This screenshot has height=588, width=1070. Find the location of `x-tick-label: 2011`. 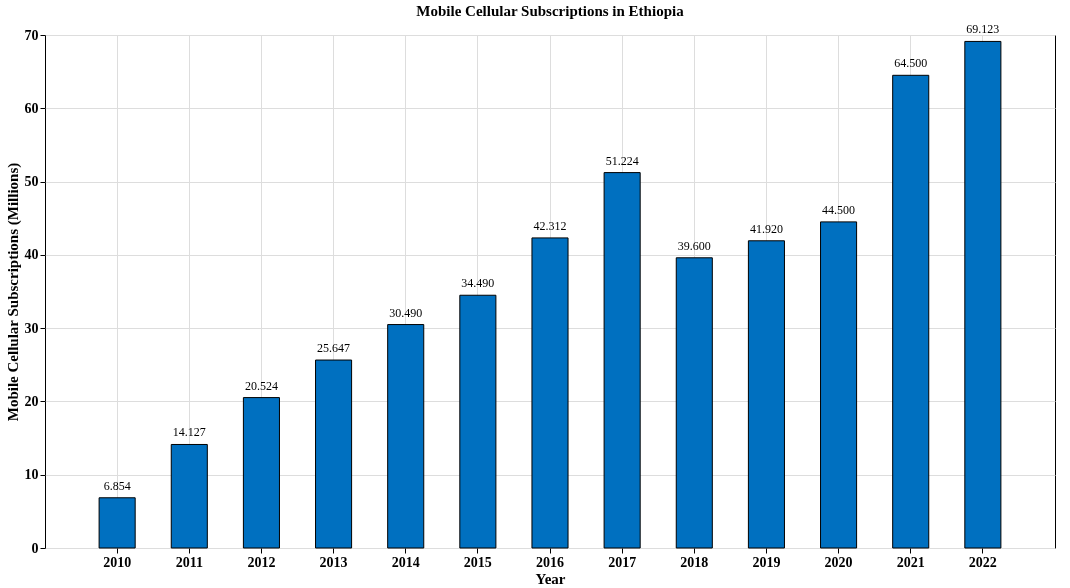

x-tick-label: 2011 is located at coordinates (189, 562).